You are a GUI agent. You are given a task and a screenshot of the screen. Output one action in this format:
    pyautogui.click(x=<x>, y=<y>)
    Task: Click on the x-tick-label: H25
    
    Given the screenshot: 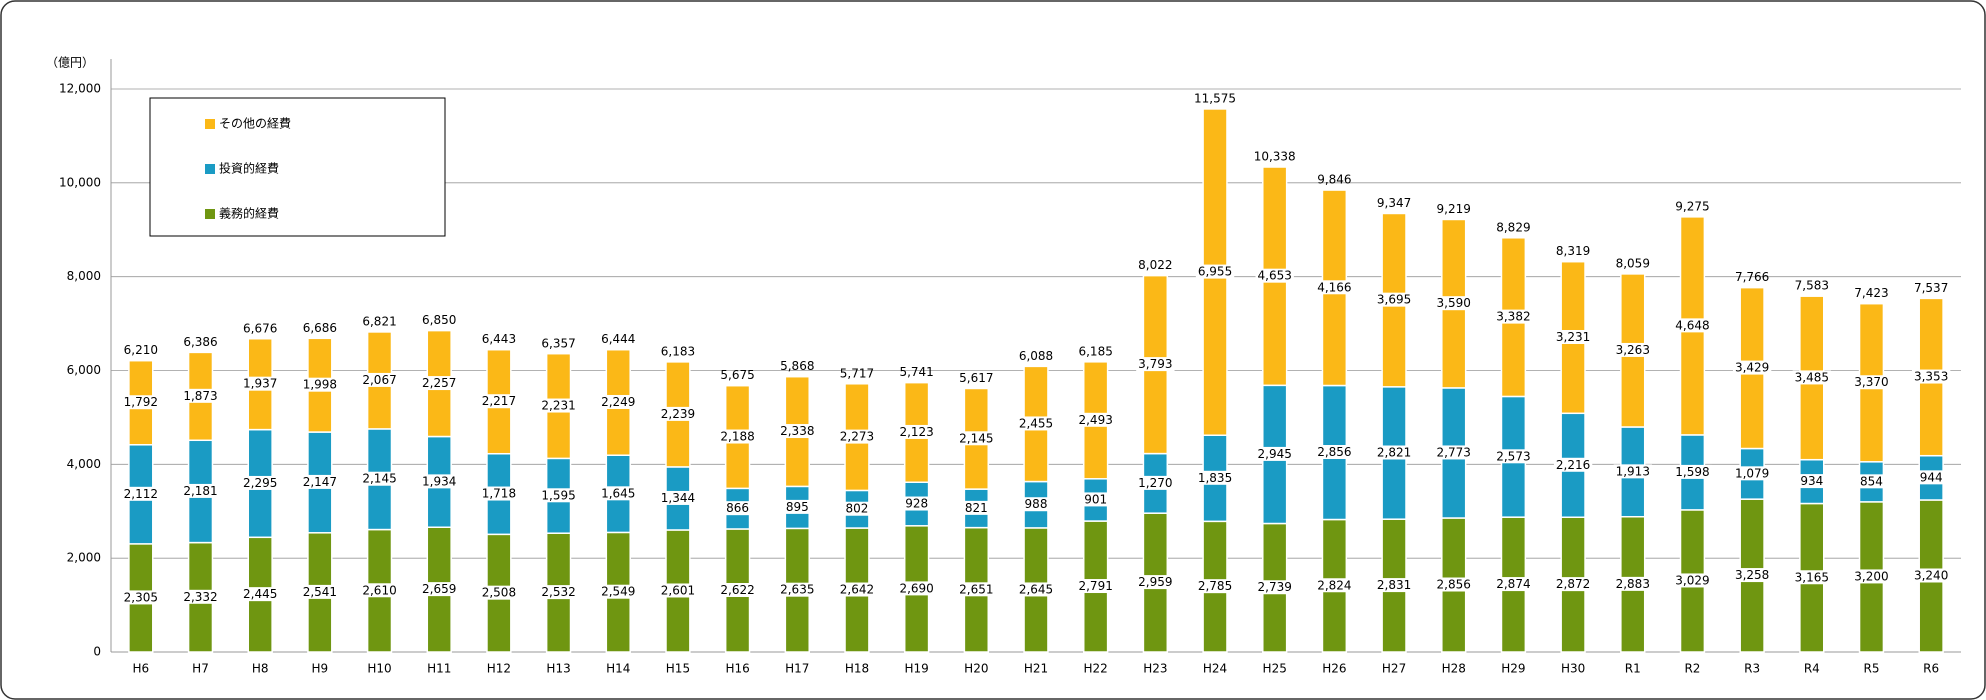 What is the action you would take?
    pyautogui.click(x=1275, y=669)
    